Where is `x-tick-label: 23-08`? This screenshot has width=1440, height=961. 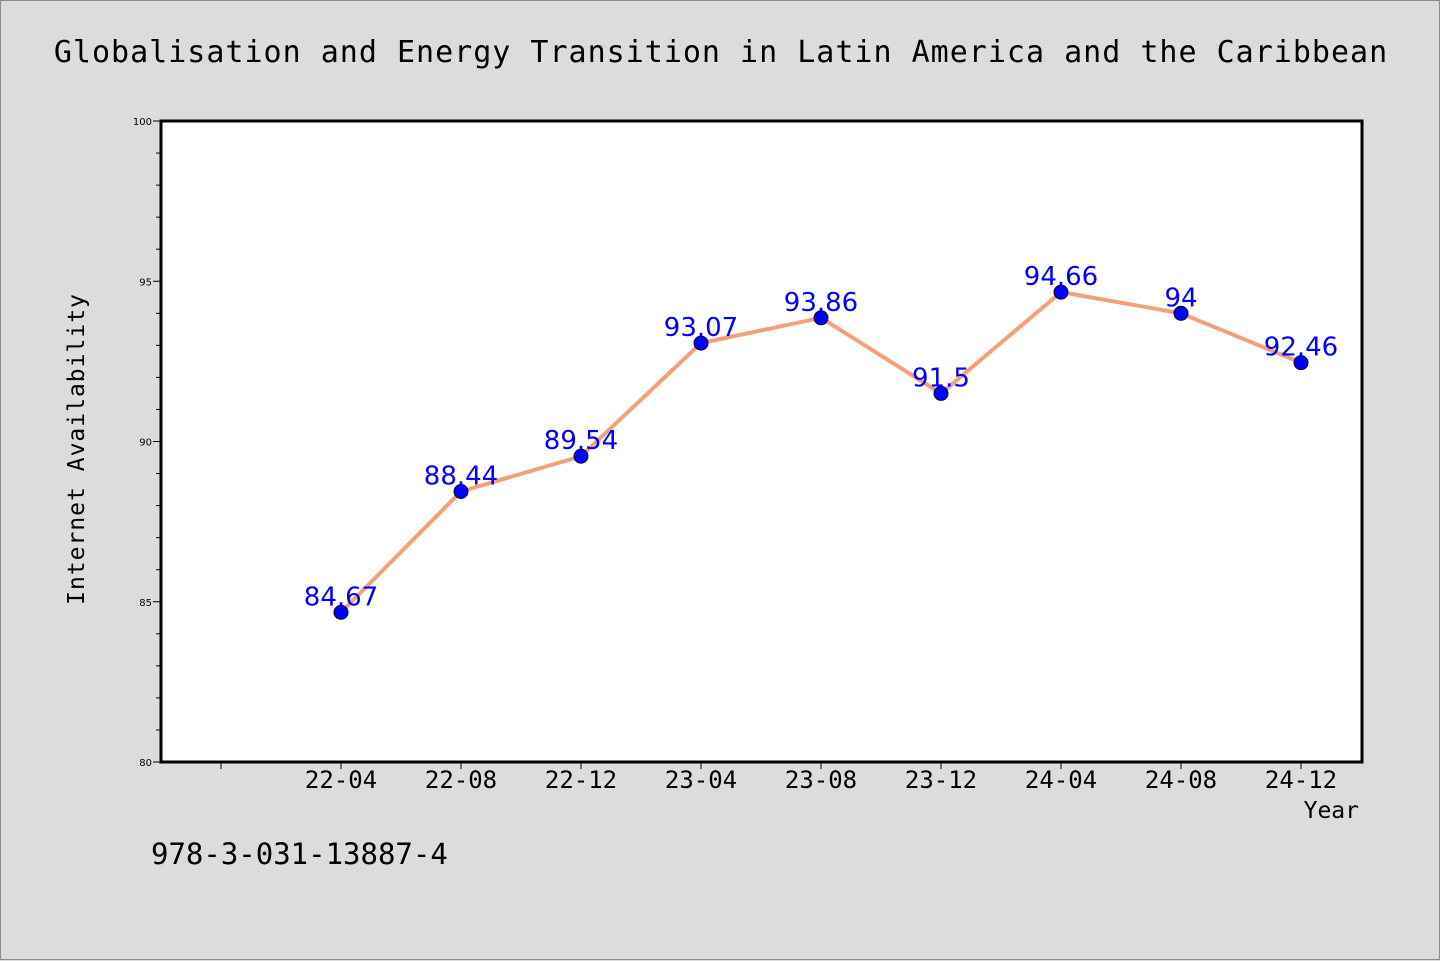
x-tick-label: 23-08 is located at coordinates (821, 780).